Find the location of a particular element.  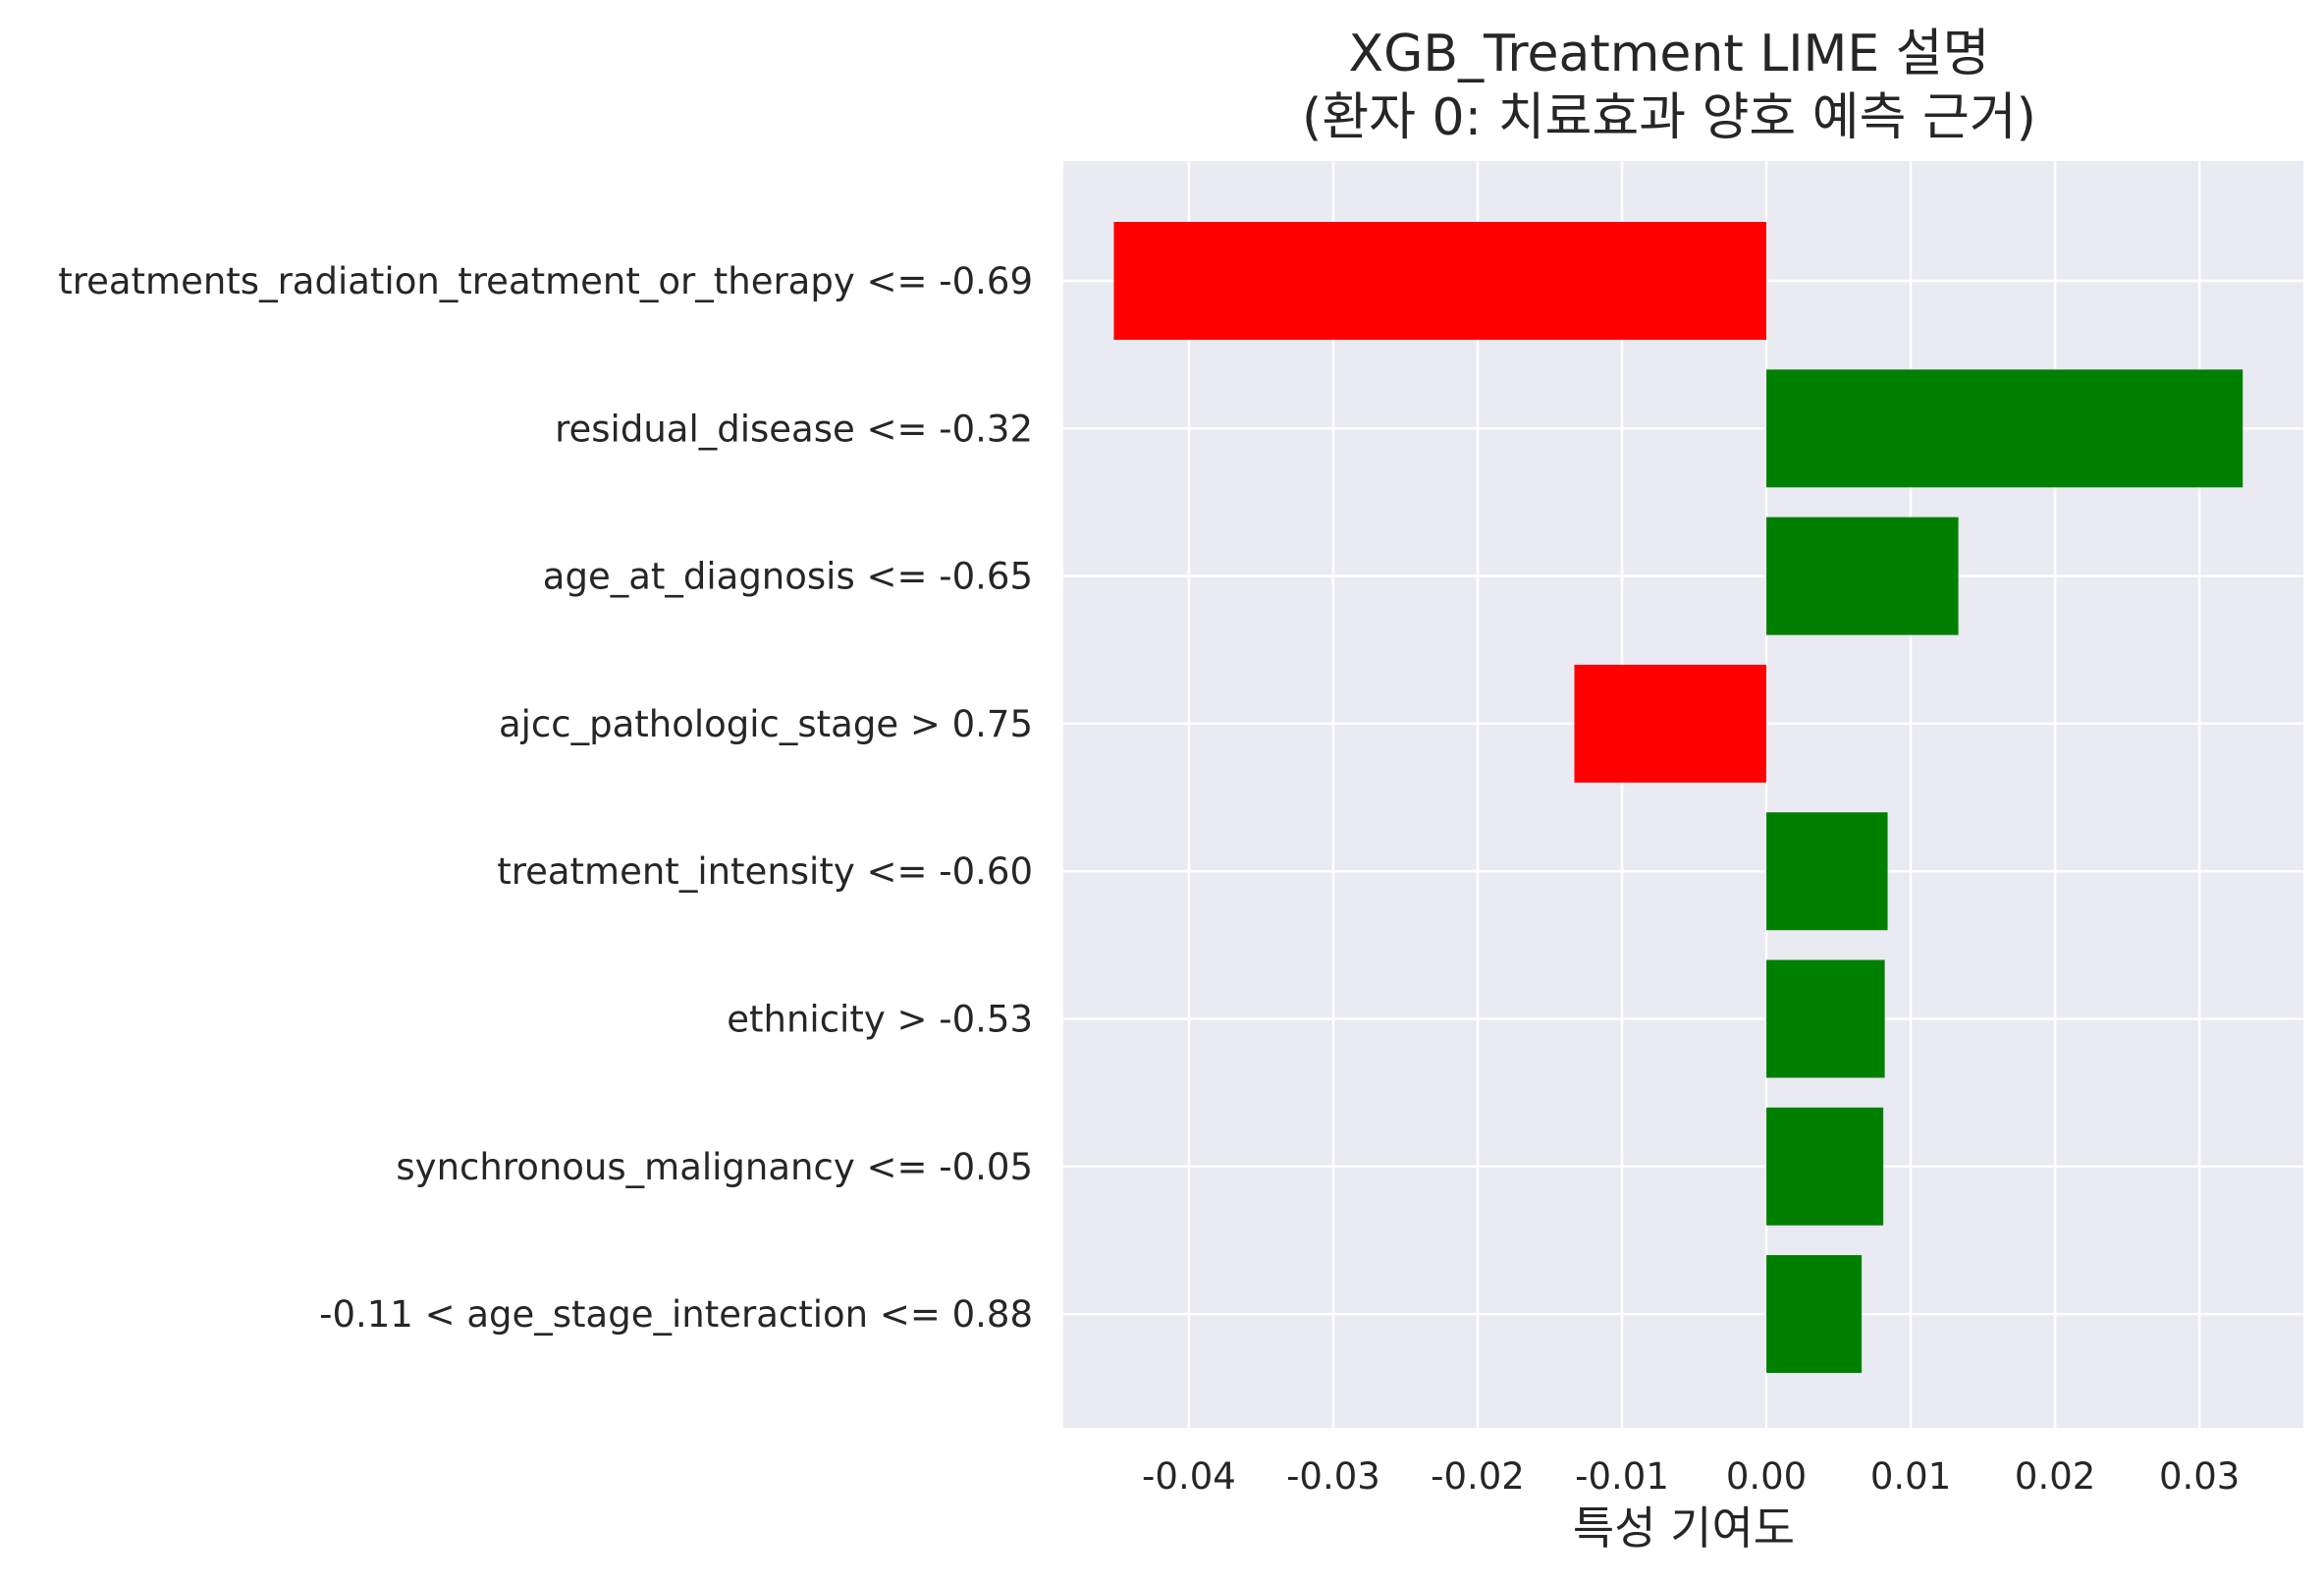

x-tick-label-6: 0.02 is located at coordinates (2055, 1476).